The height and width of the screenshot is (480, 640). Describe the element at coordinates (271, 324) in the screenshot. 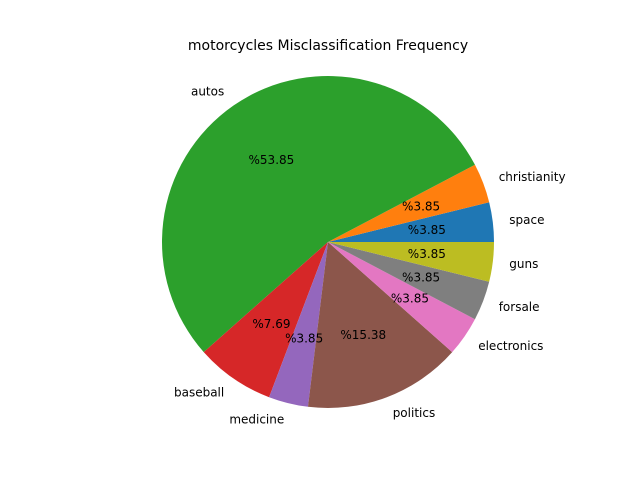

I see `slice-percentage-baseball: %7.69` at that location.